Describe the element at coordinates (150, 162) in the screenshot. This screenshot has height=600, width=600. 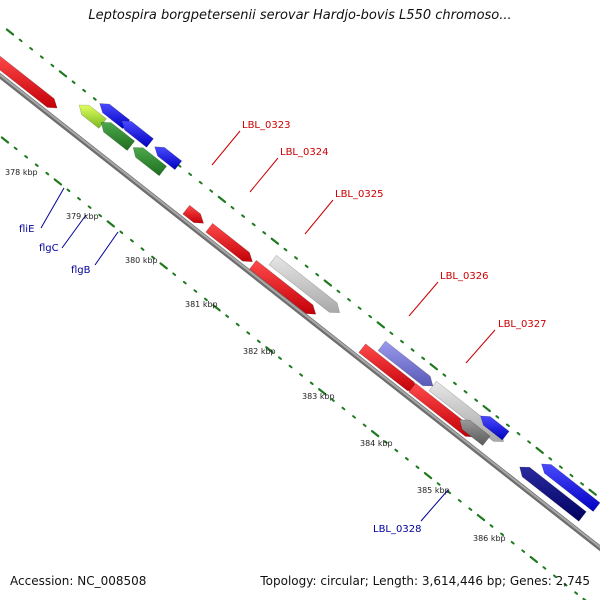
I see `gene-arrow-flgb` at that location.